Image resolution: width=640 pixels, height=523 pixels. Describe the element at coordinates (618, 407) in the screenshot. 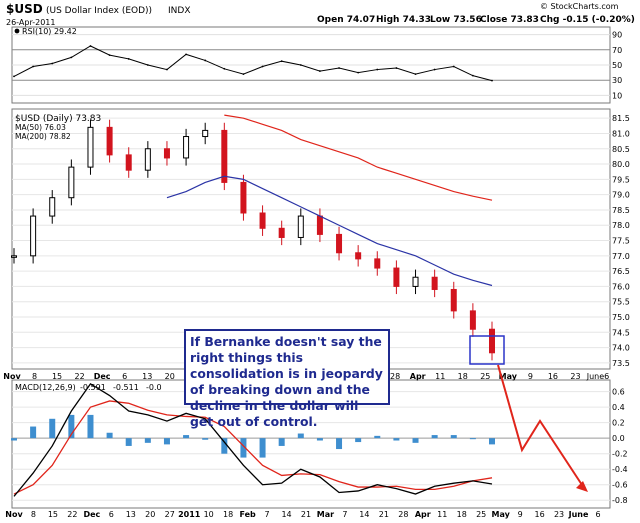

I see `macd-tick-label: 0.4` at that location.